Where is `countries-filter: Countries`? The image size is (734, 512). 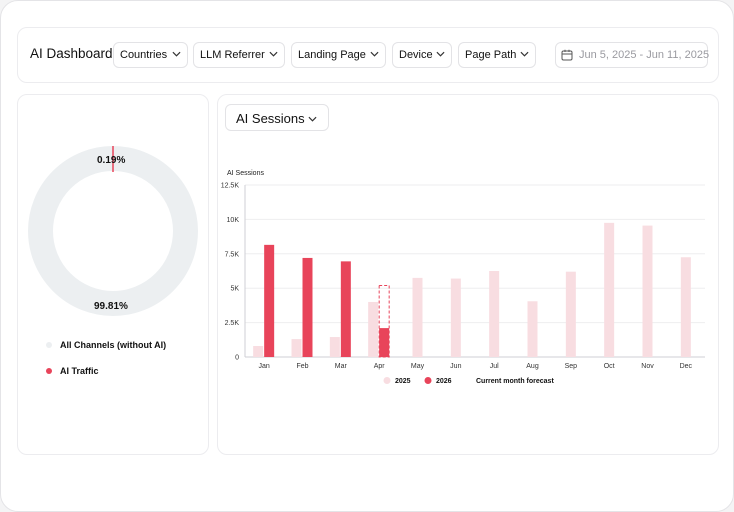
countries-filter: Countries is located at coordinates (150, 55).